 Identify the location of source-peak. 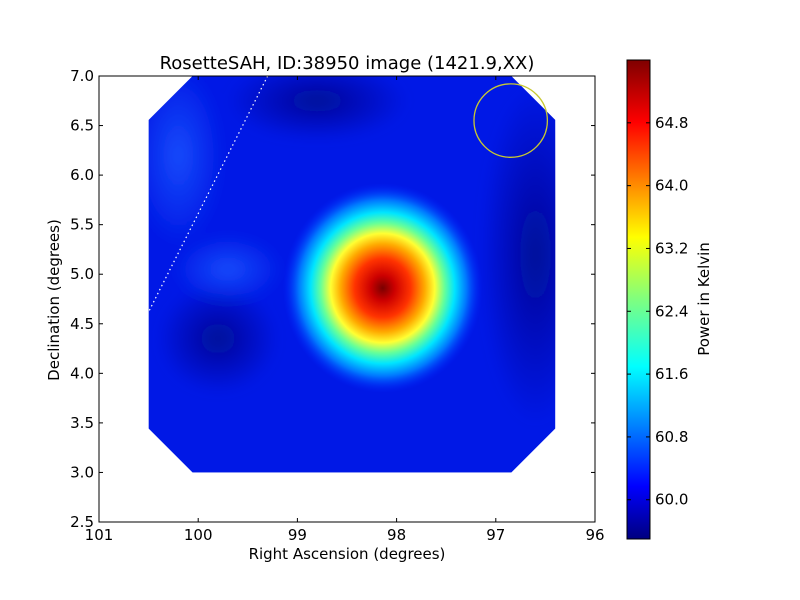
(382, 288).